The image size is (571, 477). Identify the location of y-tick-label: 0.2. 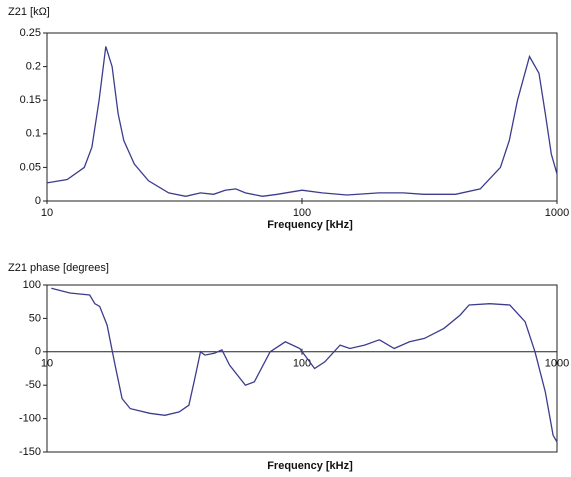
(33, 67).